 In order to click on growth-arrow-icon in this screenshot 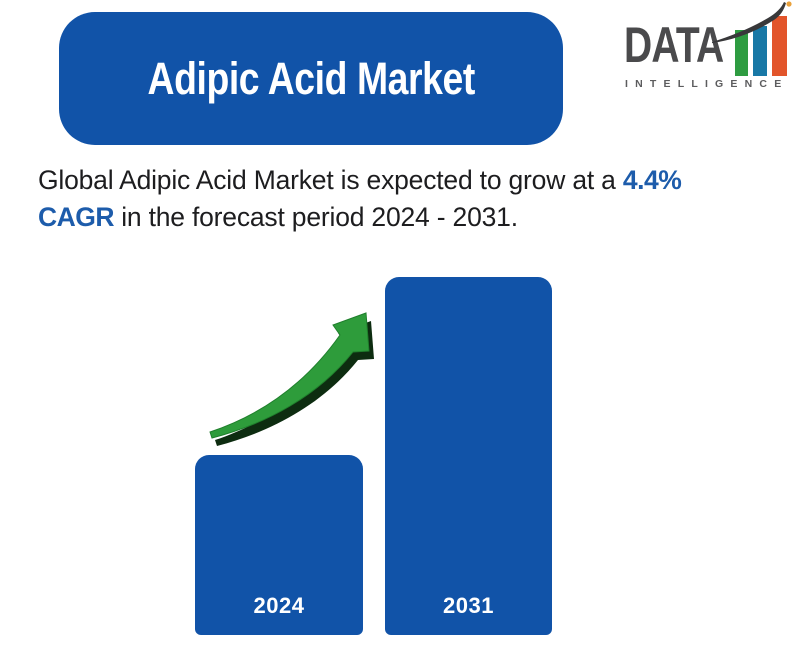, I will do `click(291, 379)`.